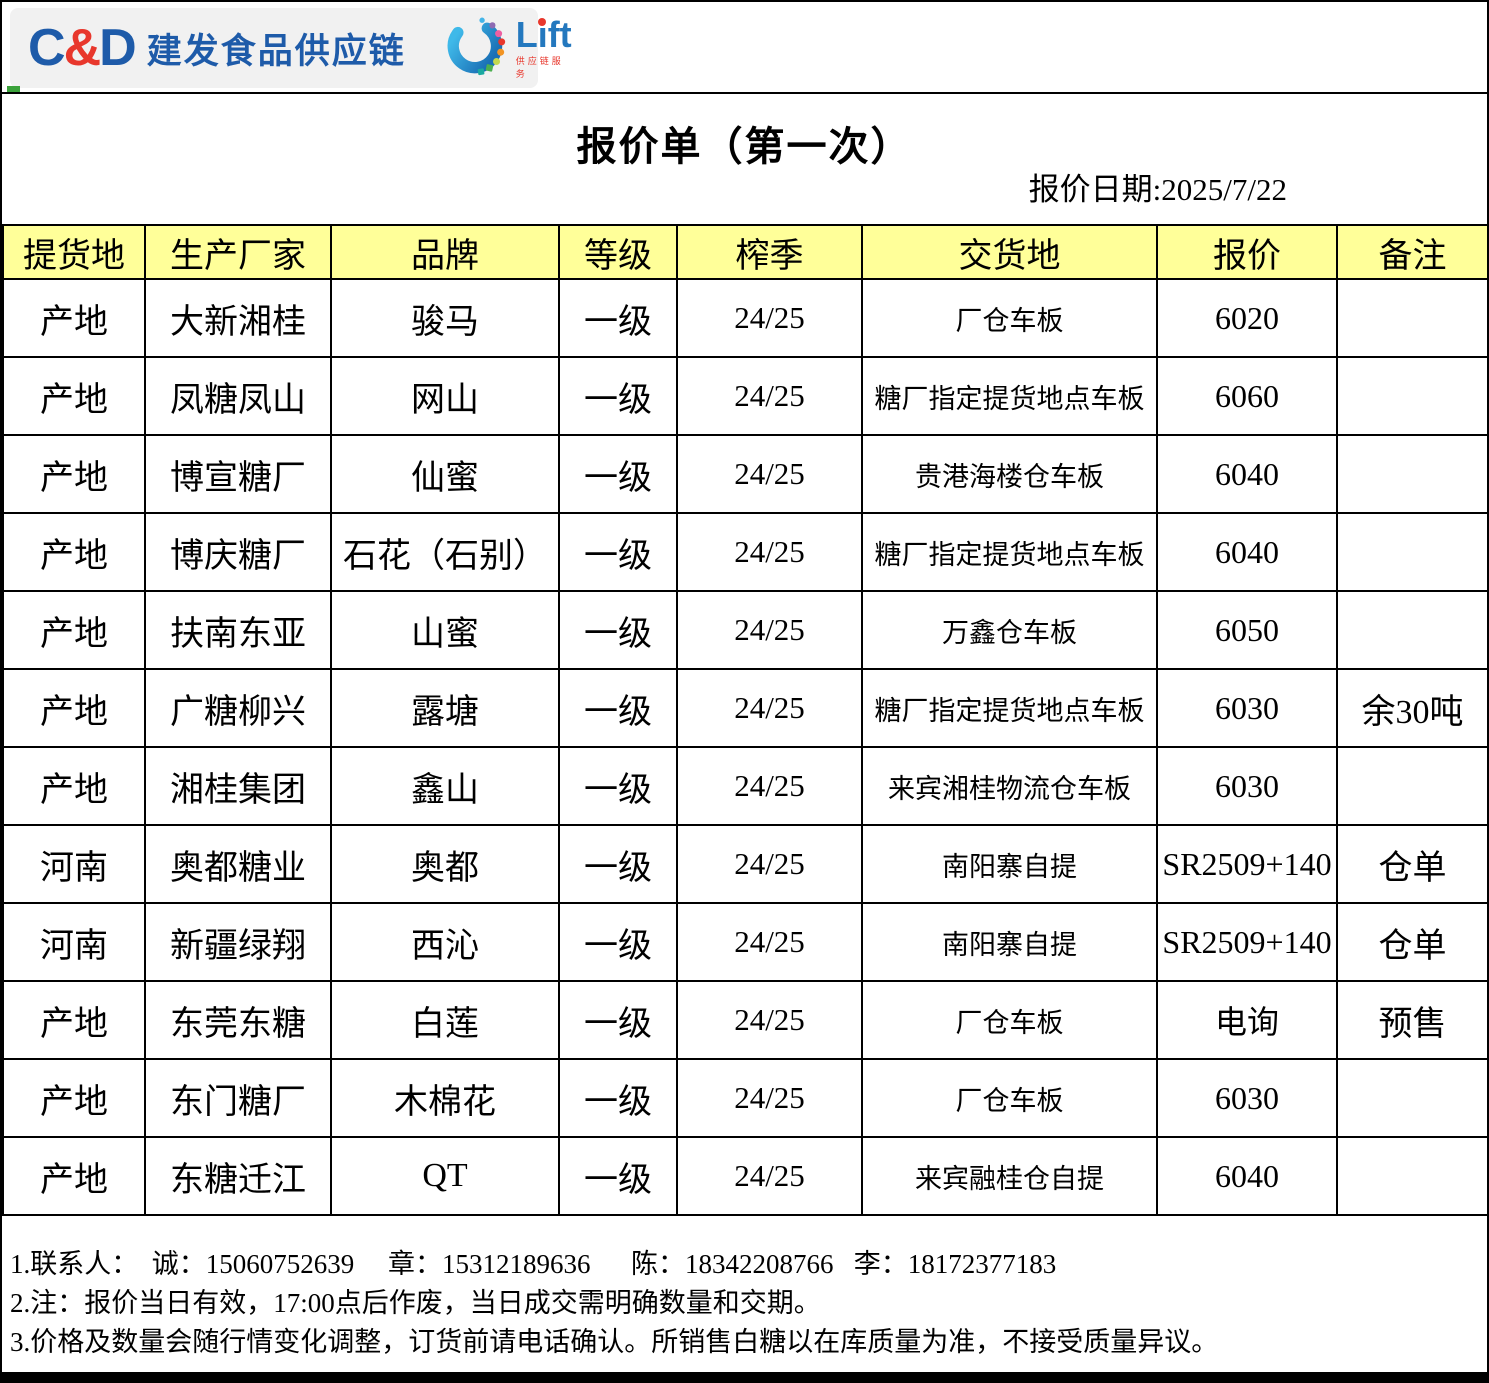 The width and height of the screenshot is (1489, 1383). I want to click on table-row: 产地 广糖柳兴 露塘 一级 24/25 糖厂指定提货地点车板 6030 余30吨, so click(744, 708).